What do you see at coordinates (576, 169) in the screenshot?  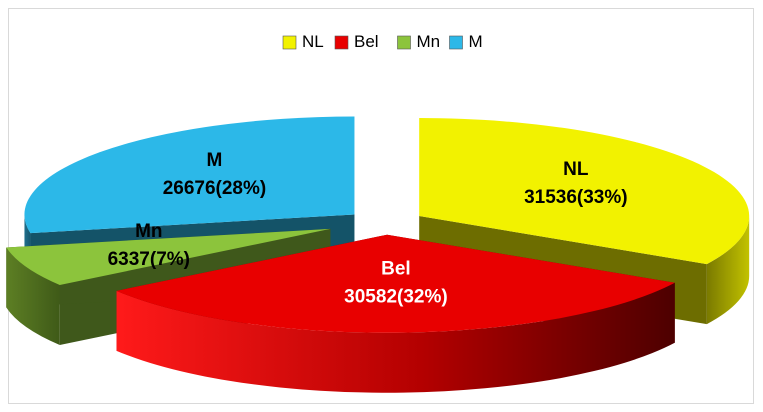 I see `data-label-category-nl: NL` at bounding box center [576, 169].